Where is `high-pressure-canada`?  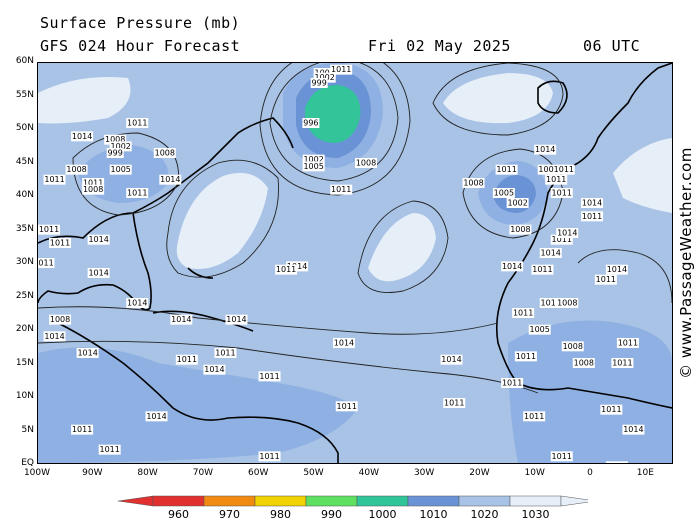
high-pressure-canada is located at coordinates (84, 100).